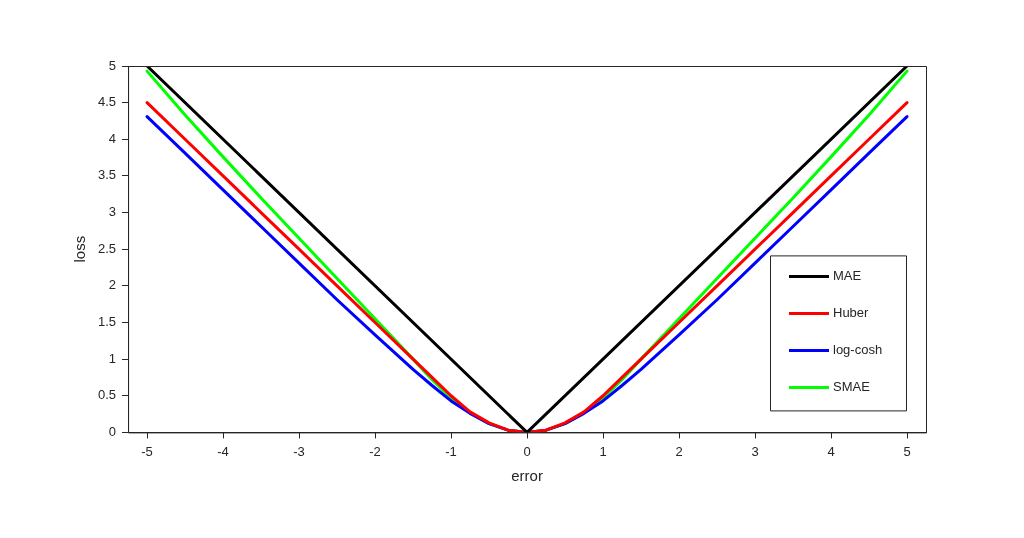 The image size is (1024, 538). I want to click on y-tick-label: 5, so click(112, 65).